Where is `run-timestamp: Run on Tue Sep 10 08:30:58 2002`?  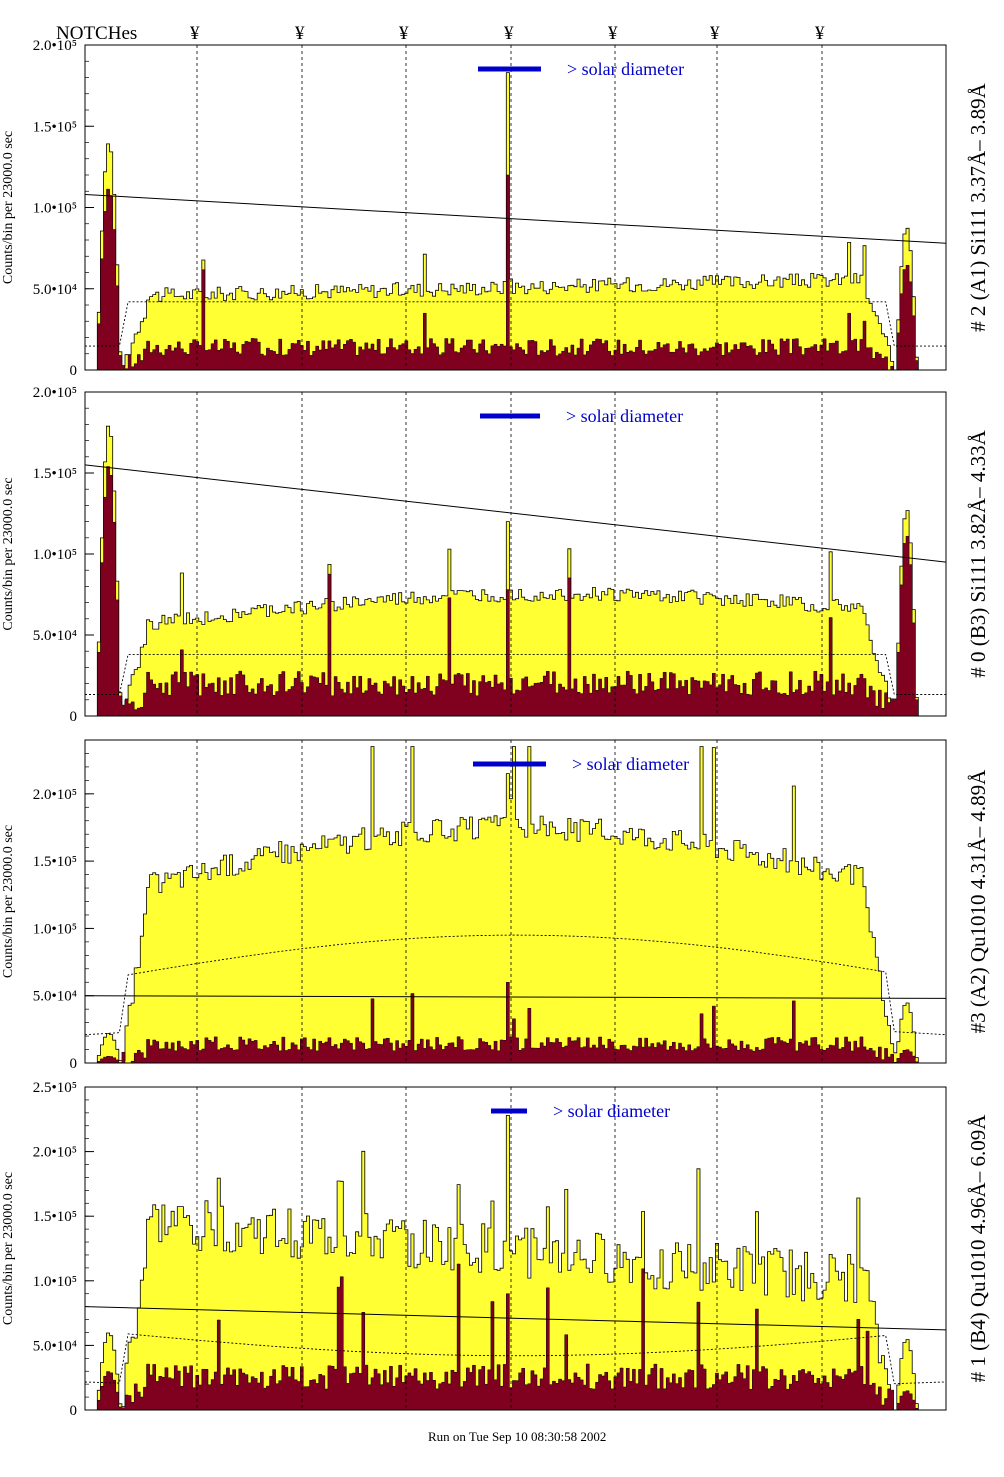
run-timestamp: Run on Tue Sep 10 08:30:58 2002 is located at coordinates (517, 1436).